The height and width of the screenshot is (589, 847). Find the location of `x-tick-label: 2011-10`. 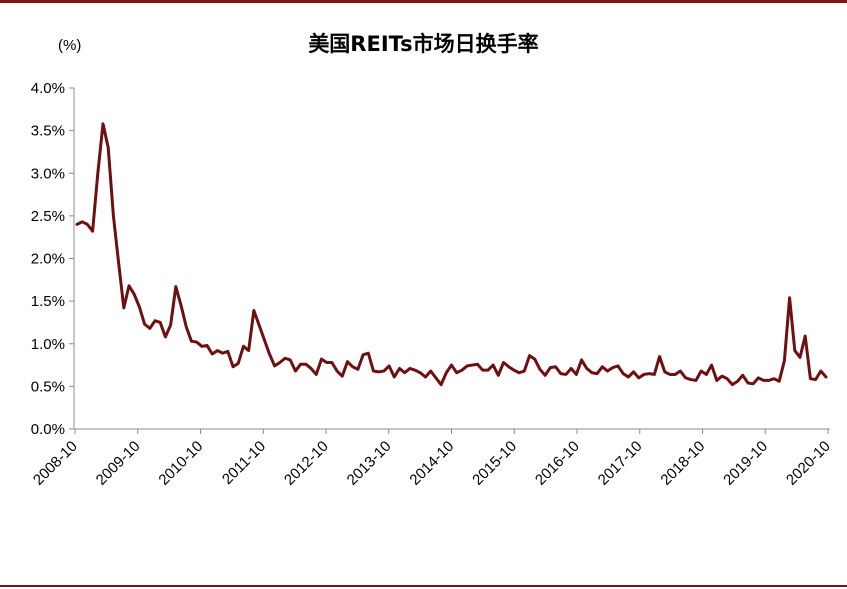

x-tick-label: 2011-10 is located at coordinates (244, 463).